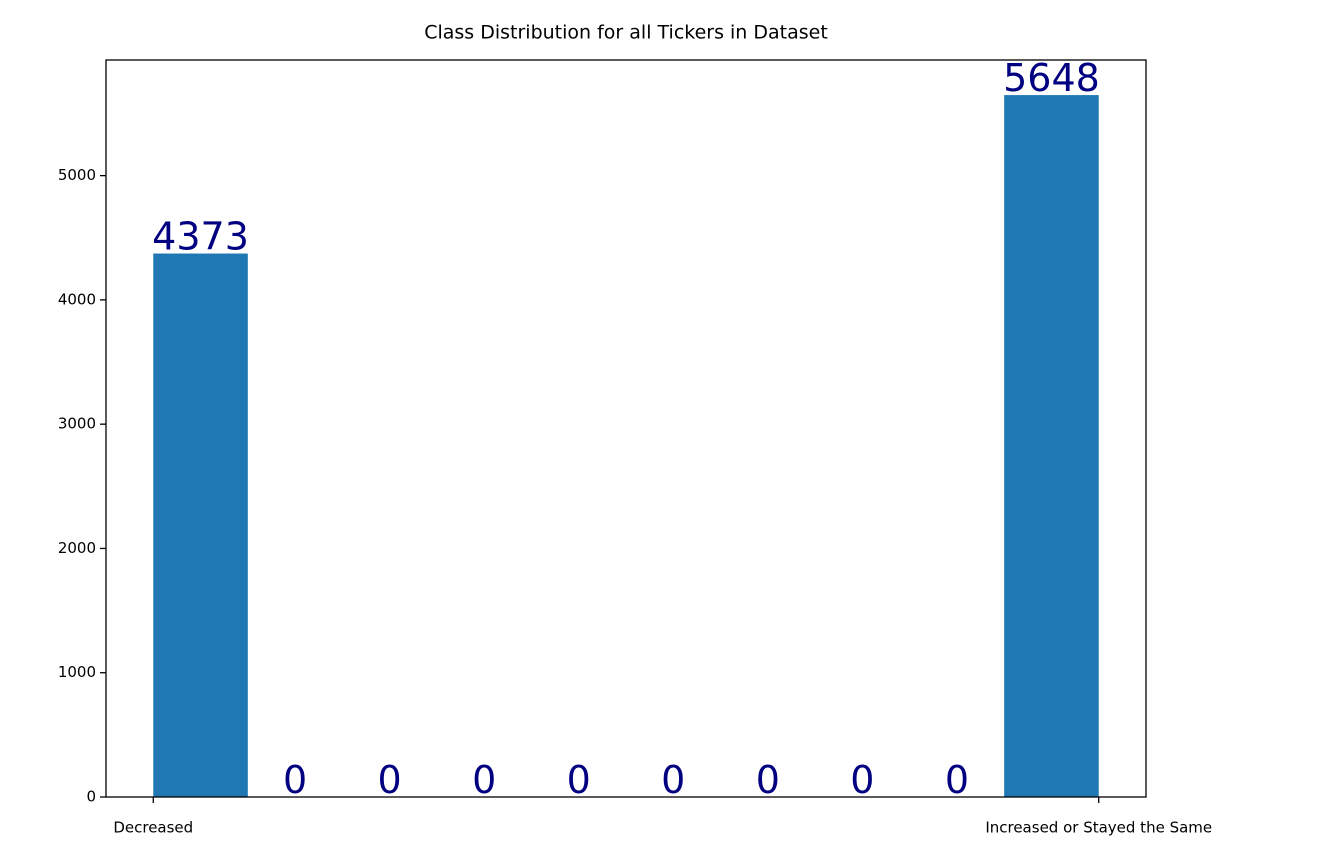 The height and width of the screenshot is (862, 1320). I want to click on y-tick-label: 2000, so click(77, 548).